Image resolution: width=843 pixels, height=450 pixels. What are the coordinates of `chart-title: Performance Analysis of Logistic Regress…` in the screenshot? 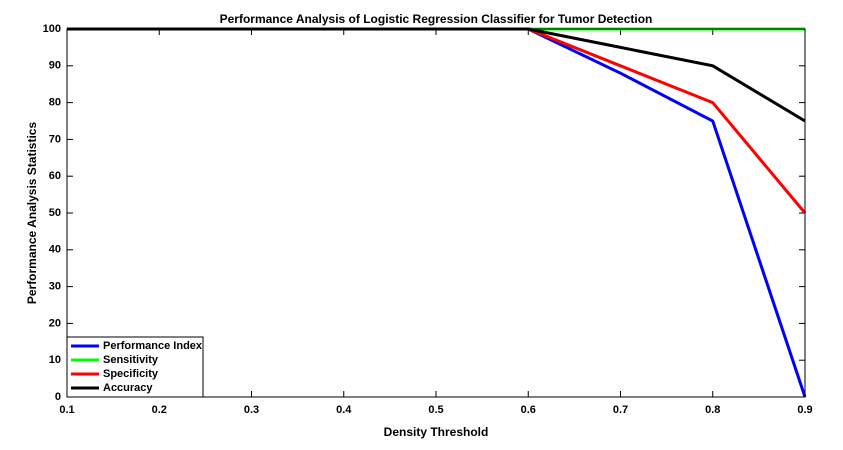 It's located at (436, 19).